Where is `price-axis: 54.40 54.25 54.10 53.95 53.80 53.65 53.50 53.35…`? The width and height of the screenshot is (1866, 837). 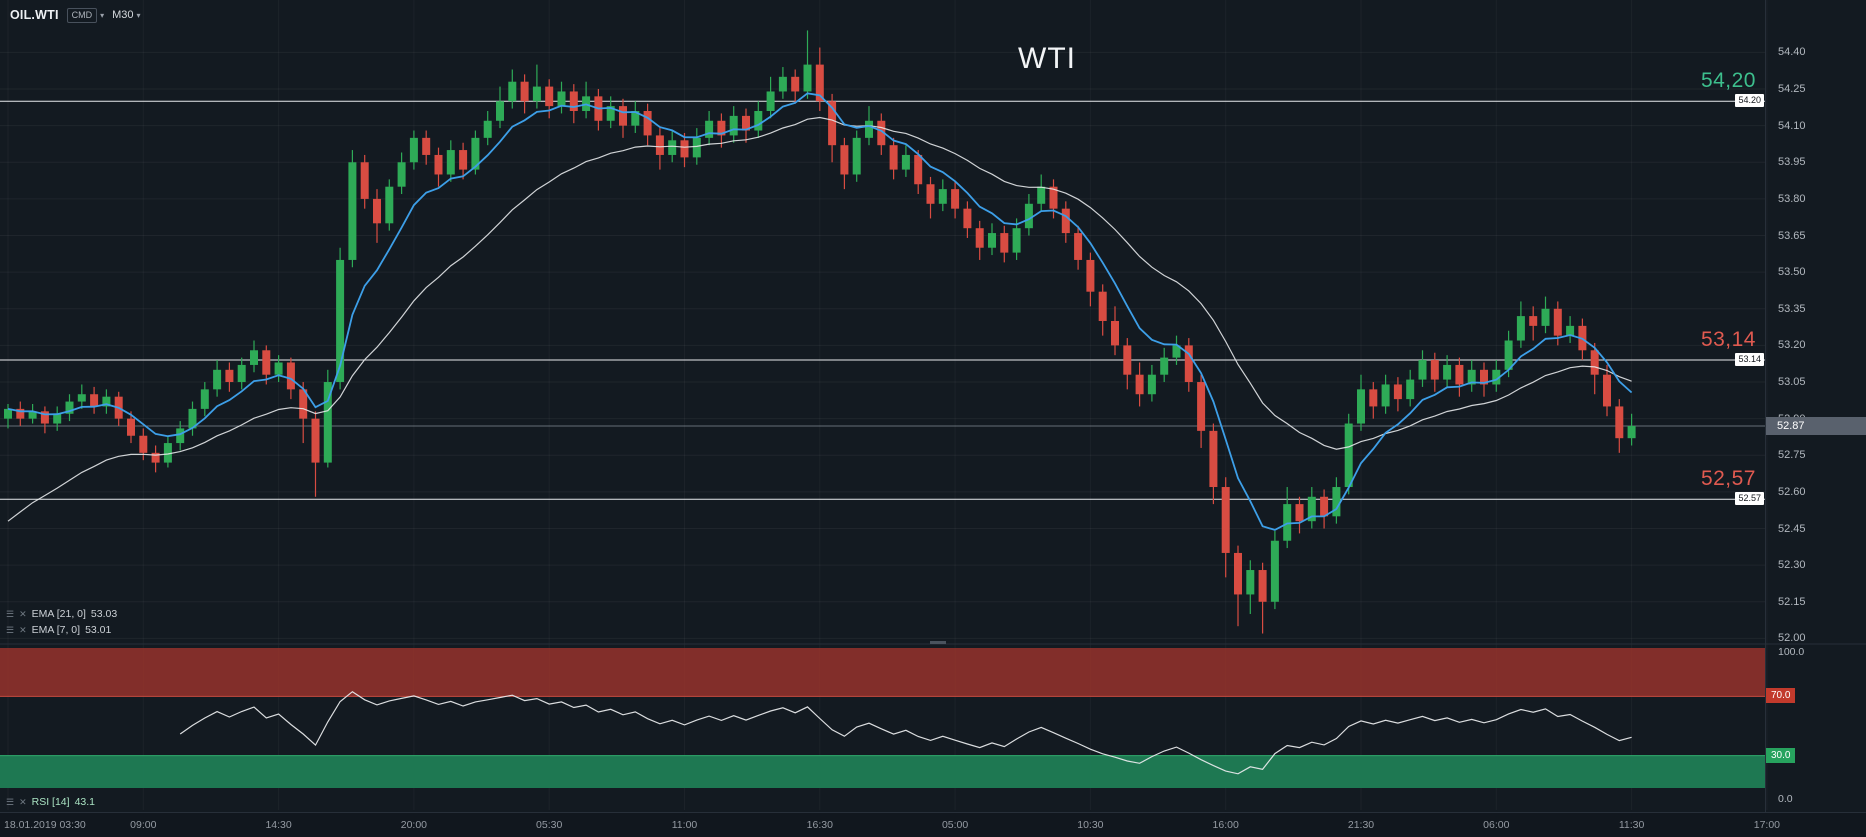 price-axis: 54.40 54.25 54.10 53.95 53.80 53.65 53.50 53.35… is located at coordinates (1815, 406).